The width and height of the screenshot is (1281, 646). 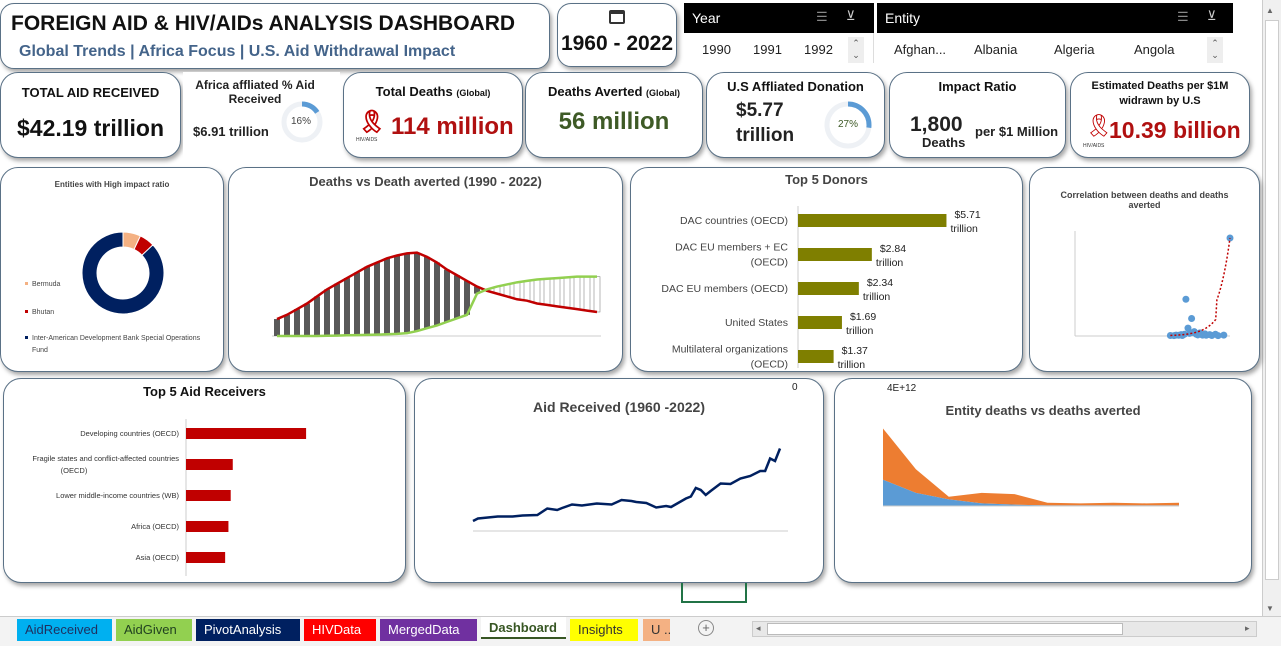 I want to click on kpi-impact-ratio: Impact Ratio 1,800 Deaths per $1 Million, so click(x=977, y=115).